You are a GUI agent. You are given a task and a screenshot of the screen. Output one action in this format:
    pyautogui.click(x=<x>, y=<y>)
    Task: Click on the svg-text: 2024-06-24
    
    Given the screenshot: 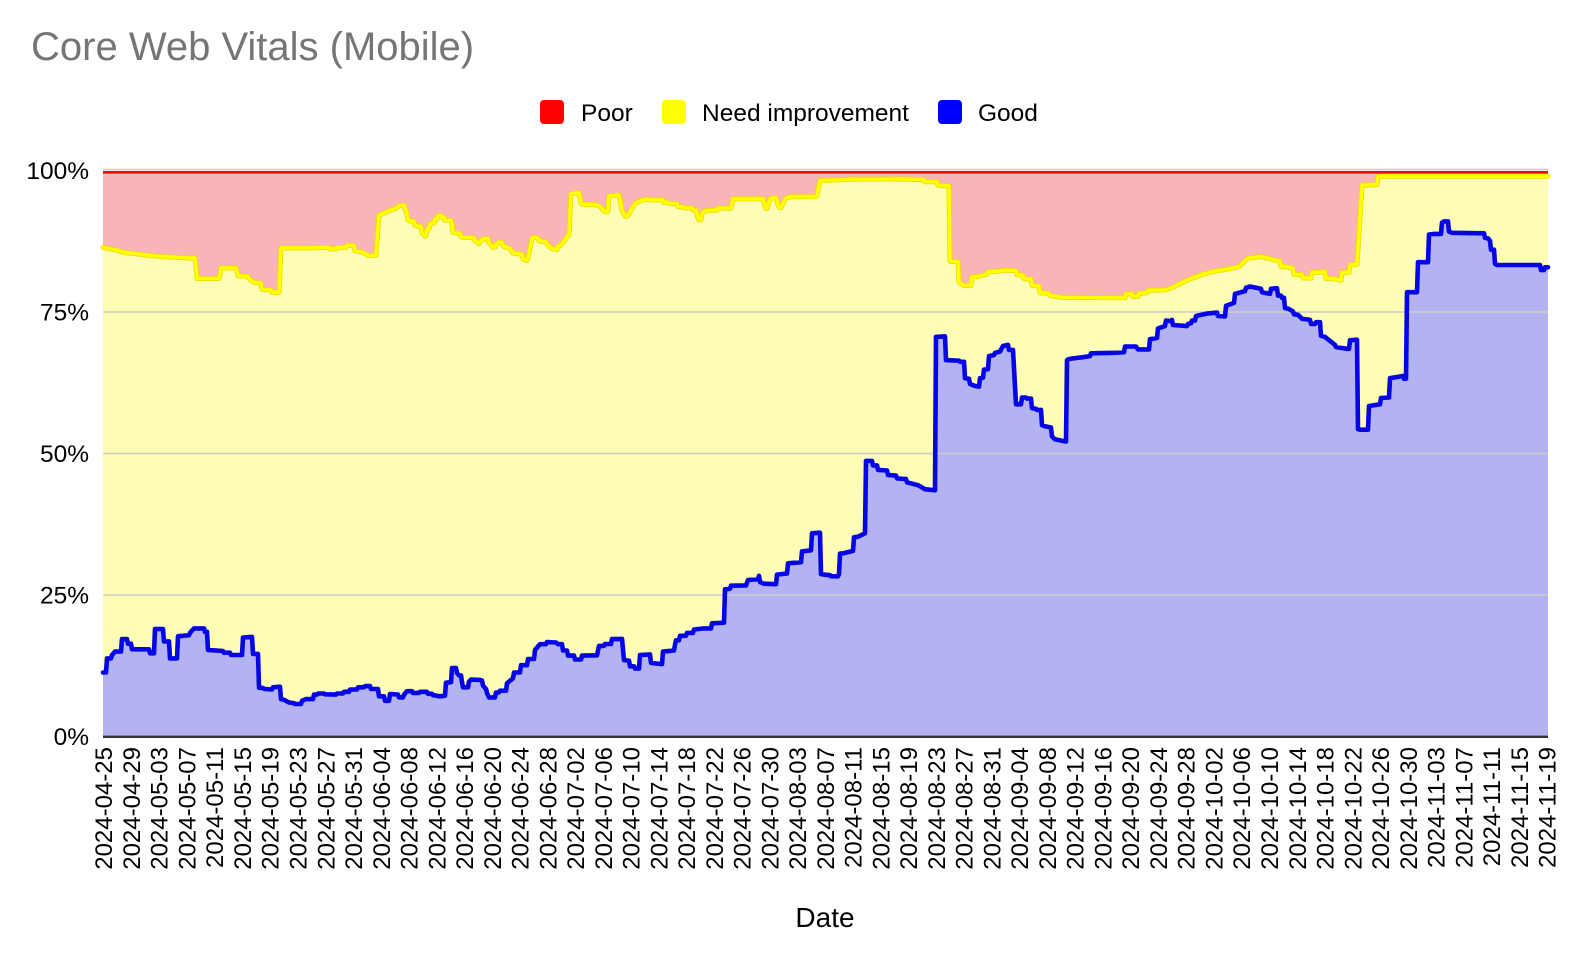 What is the action you would take?
    pyautogui.click(x=521, y=808)
    